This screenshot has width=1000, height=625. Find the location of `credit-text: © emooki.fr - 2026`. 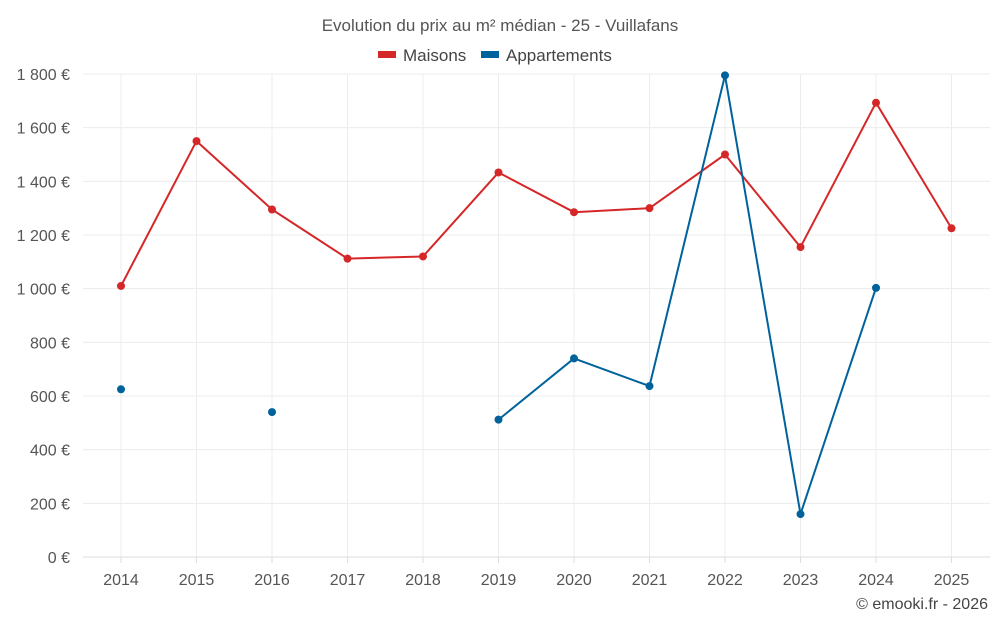

credit-text: © emooki.fr - 2026 is located at coordinates (922, 604).